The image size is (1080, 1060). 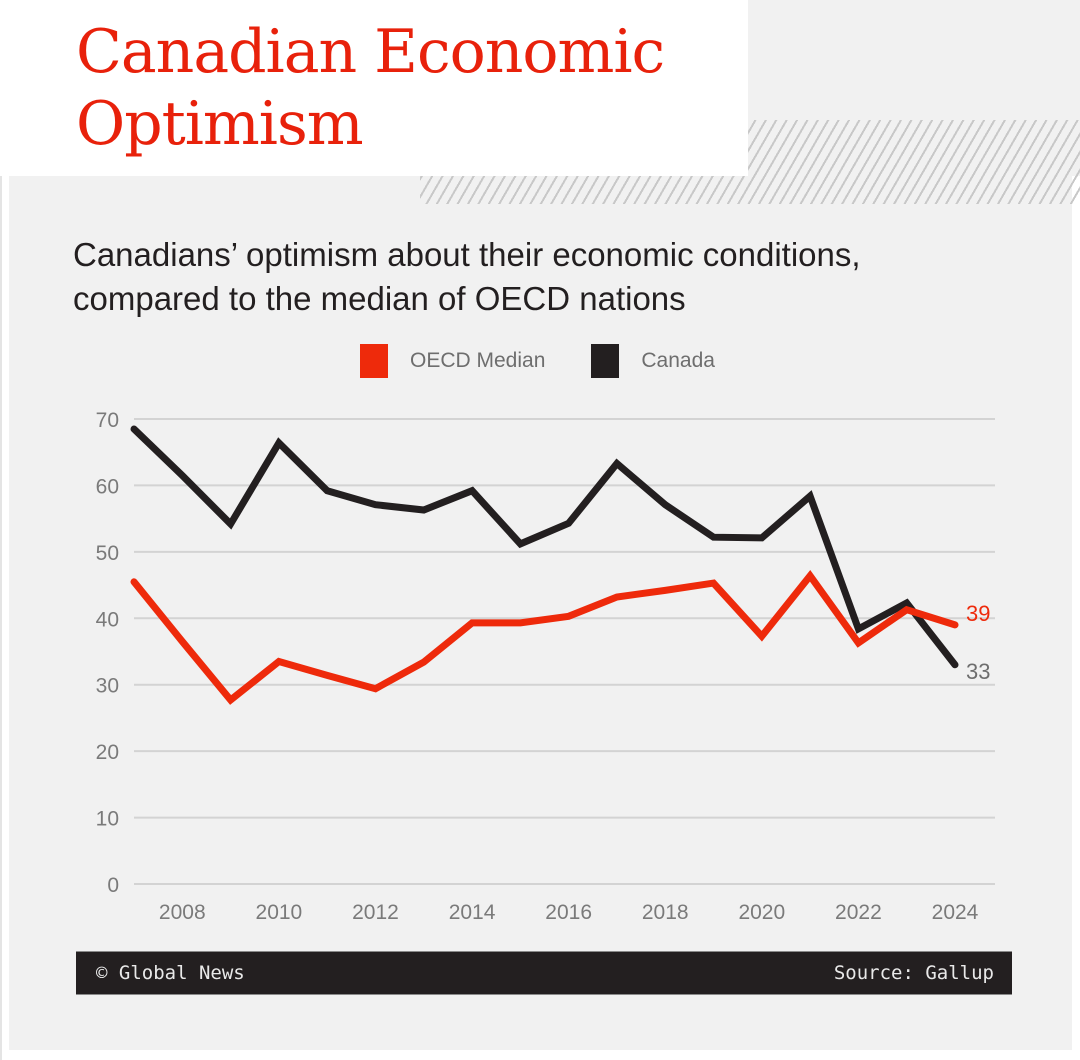 What do you see at coordinates (107, 819) in the screenshot?
I see `y-tick-label: 10` at bounding box center [107, 819].